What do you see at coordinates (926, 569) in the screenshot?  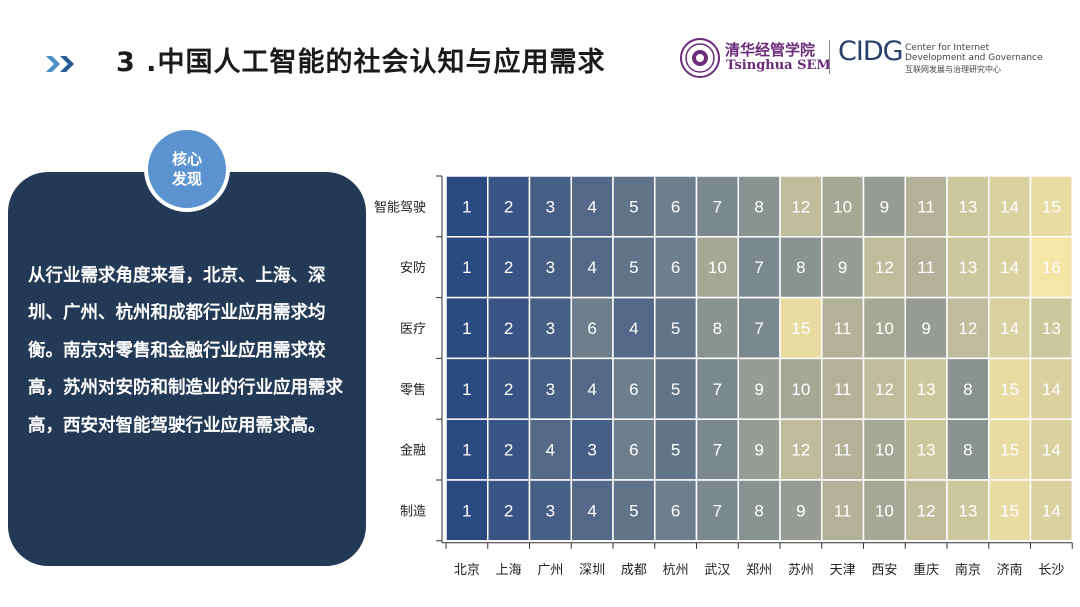 I see `x-tick-label: 重庆` at bounding box center [926, 569].